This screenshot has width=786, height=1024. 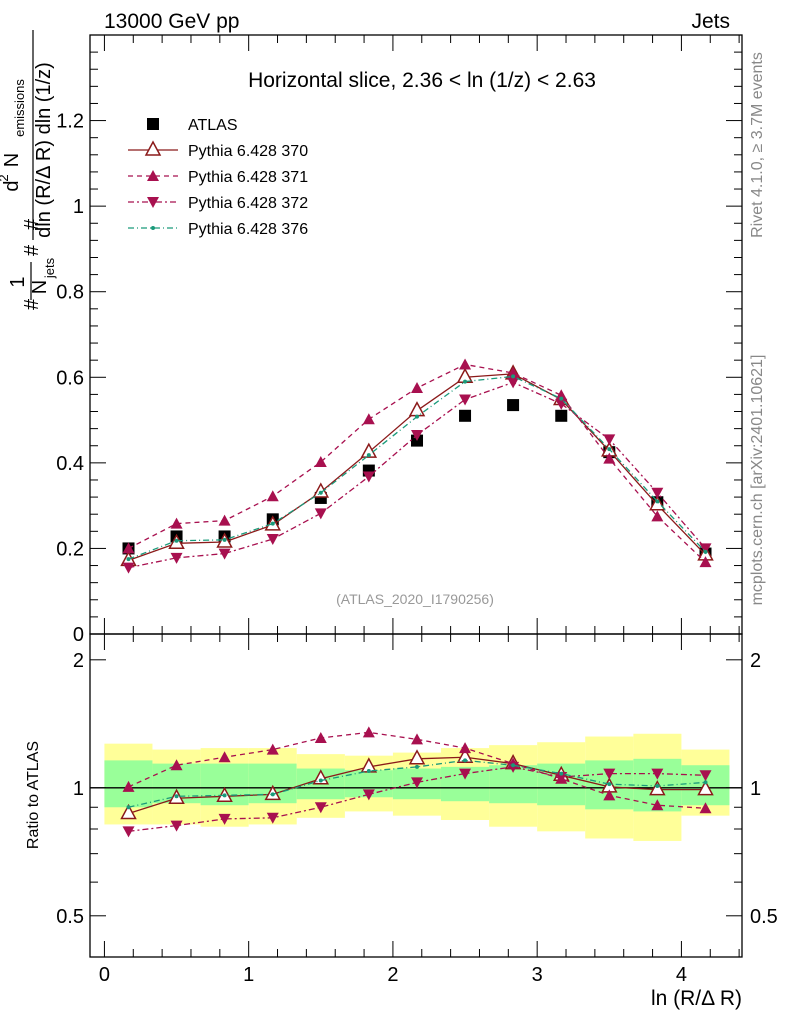 What do you see at coordinates (70, 293) in the screenshot?
I see `top-ytick-label: 0.8` at bounding box center [70, 293].